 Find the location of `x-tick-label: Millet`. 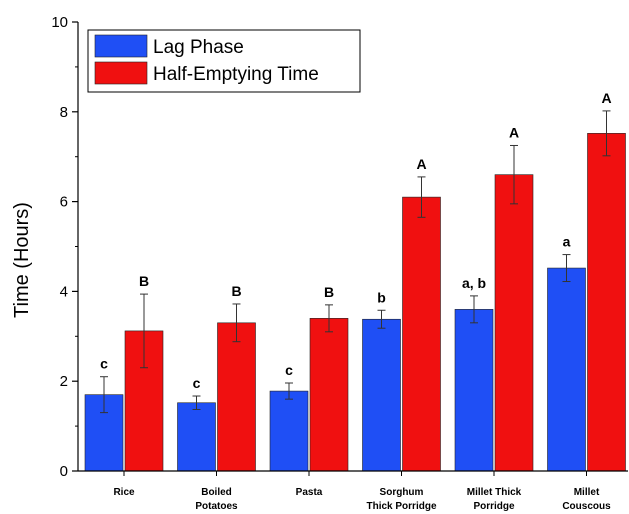

x-tick-label: Millet is located at coordinates (587, 492).